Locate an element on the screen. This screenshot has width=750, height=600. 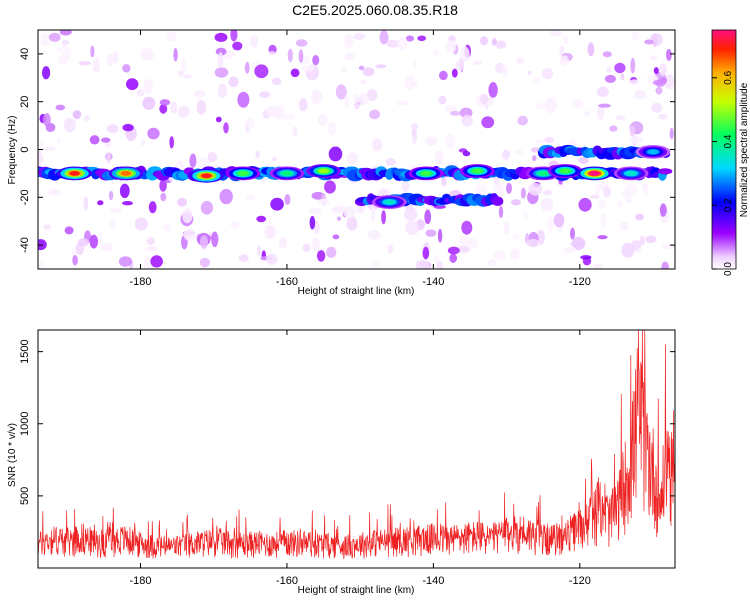
colorbar-tick-label: 0.4 is located at coordinates (728, 141).